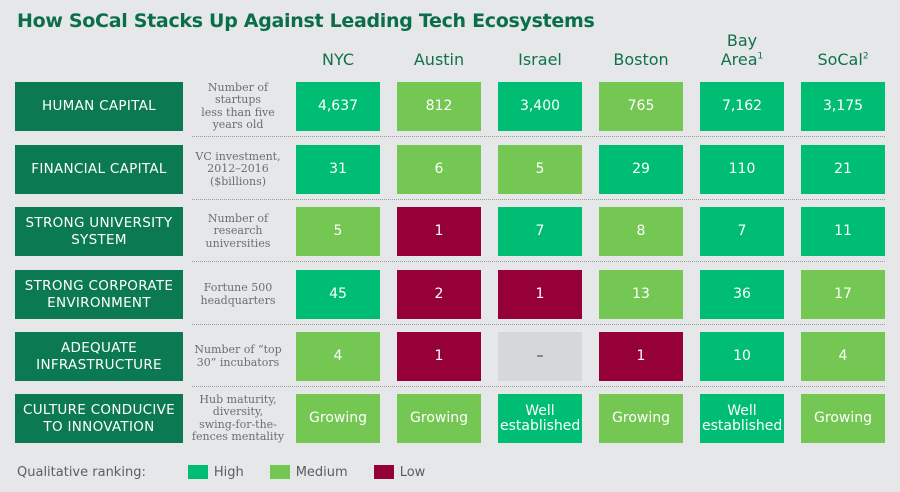  I want to click on metric-description-line: swing-for-the-, so click(238, 424).